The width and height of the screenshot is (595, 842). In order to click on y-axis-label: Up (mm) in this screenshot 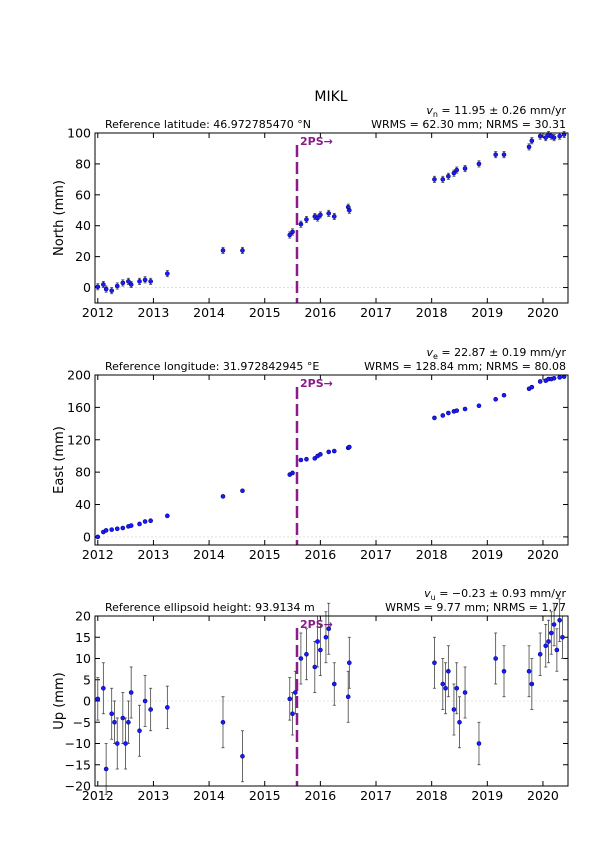, I will do `click(59, 700)`.